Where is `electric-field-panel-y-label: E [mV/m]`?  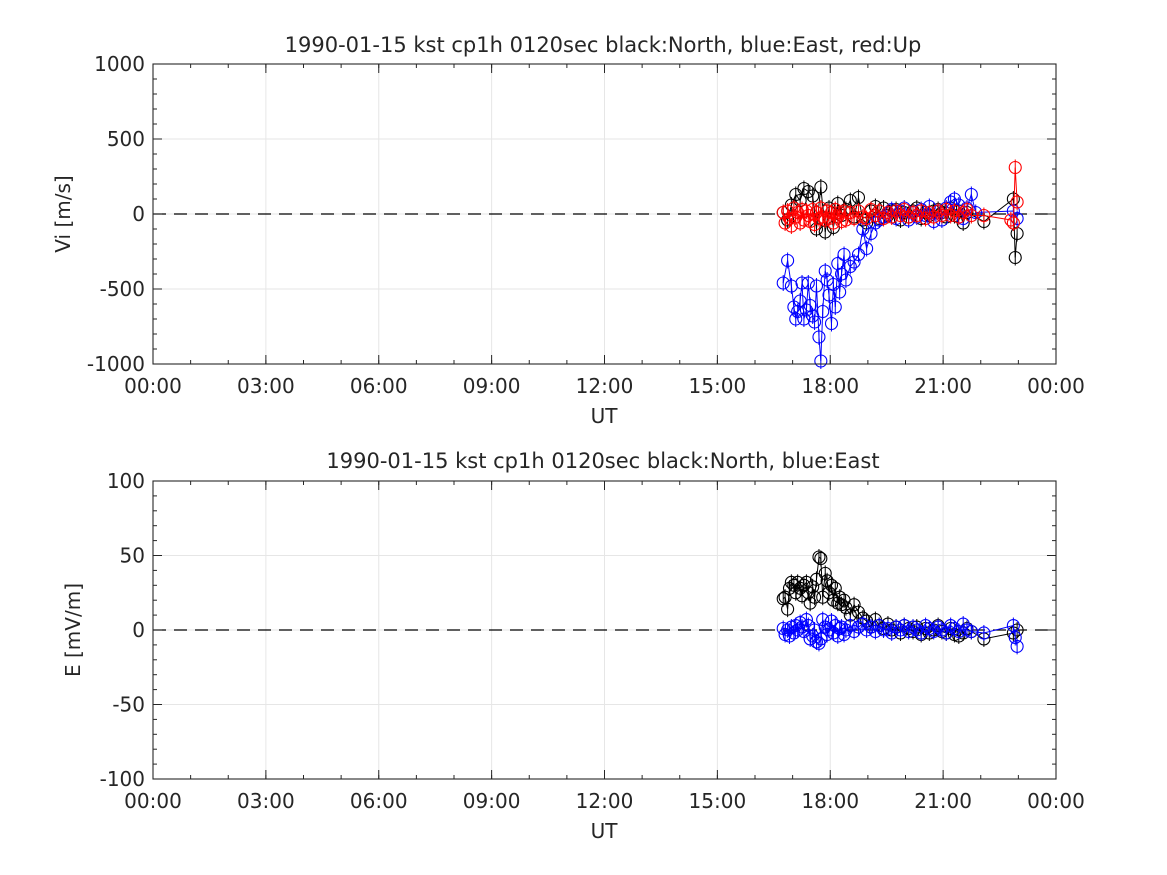
electric-field-panel-y-label: E [mV/m] is located at coordinates (73, 630).